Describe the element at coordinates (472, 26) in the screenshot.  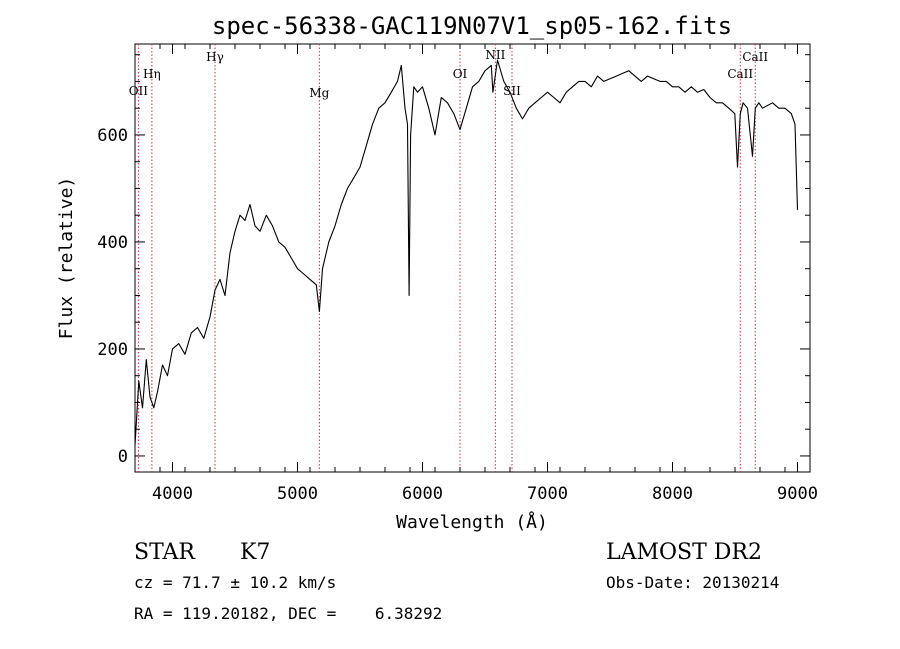
I see `chart-title: spec-56338-GAC119N07V1_sp05-162.fits` at that location.